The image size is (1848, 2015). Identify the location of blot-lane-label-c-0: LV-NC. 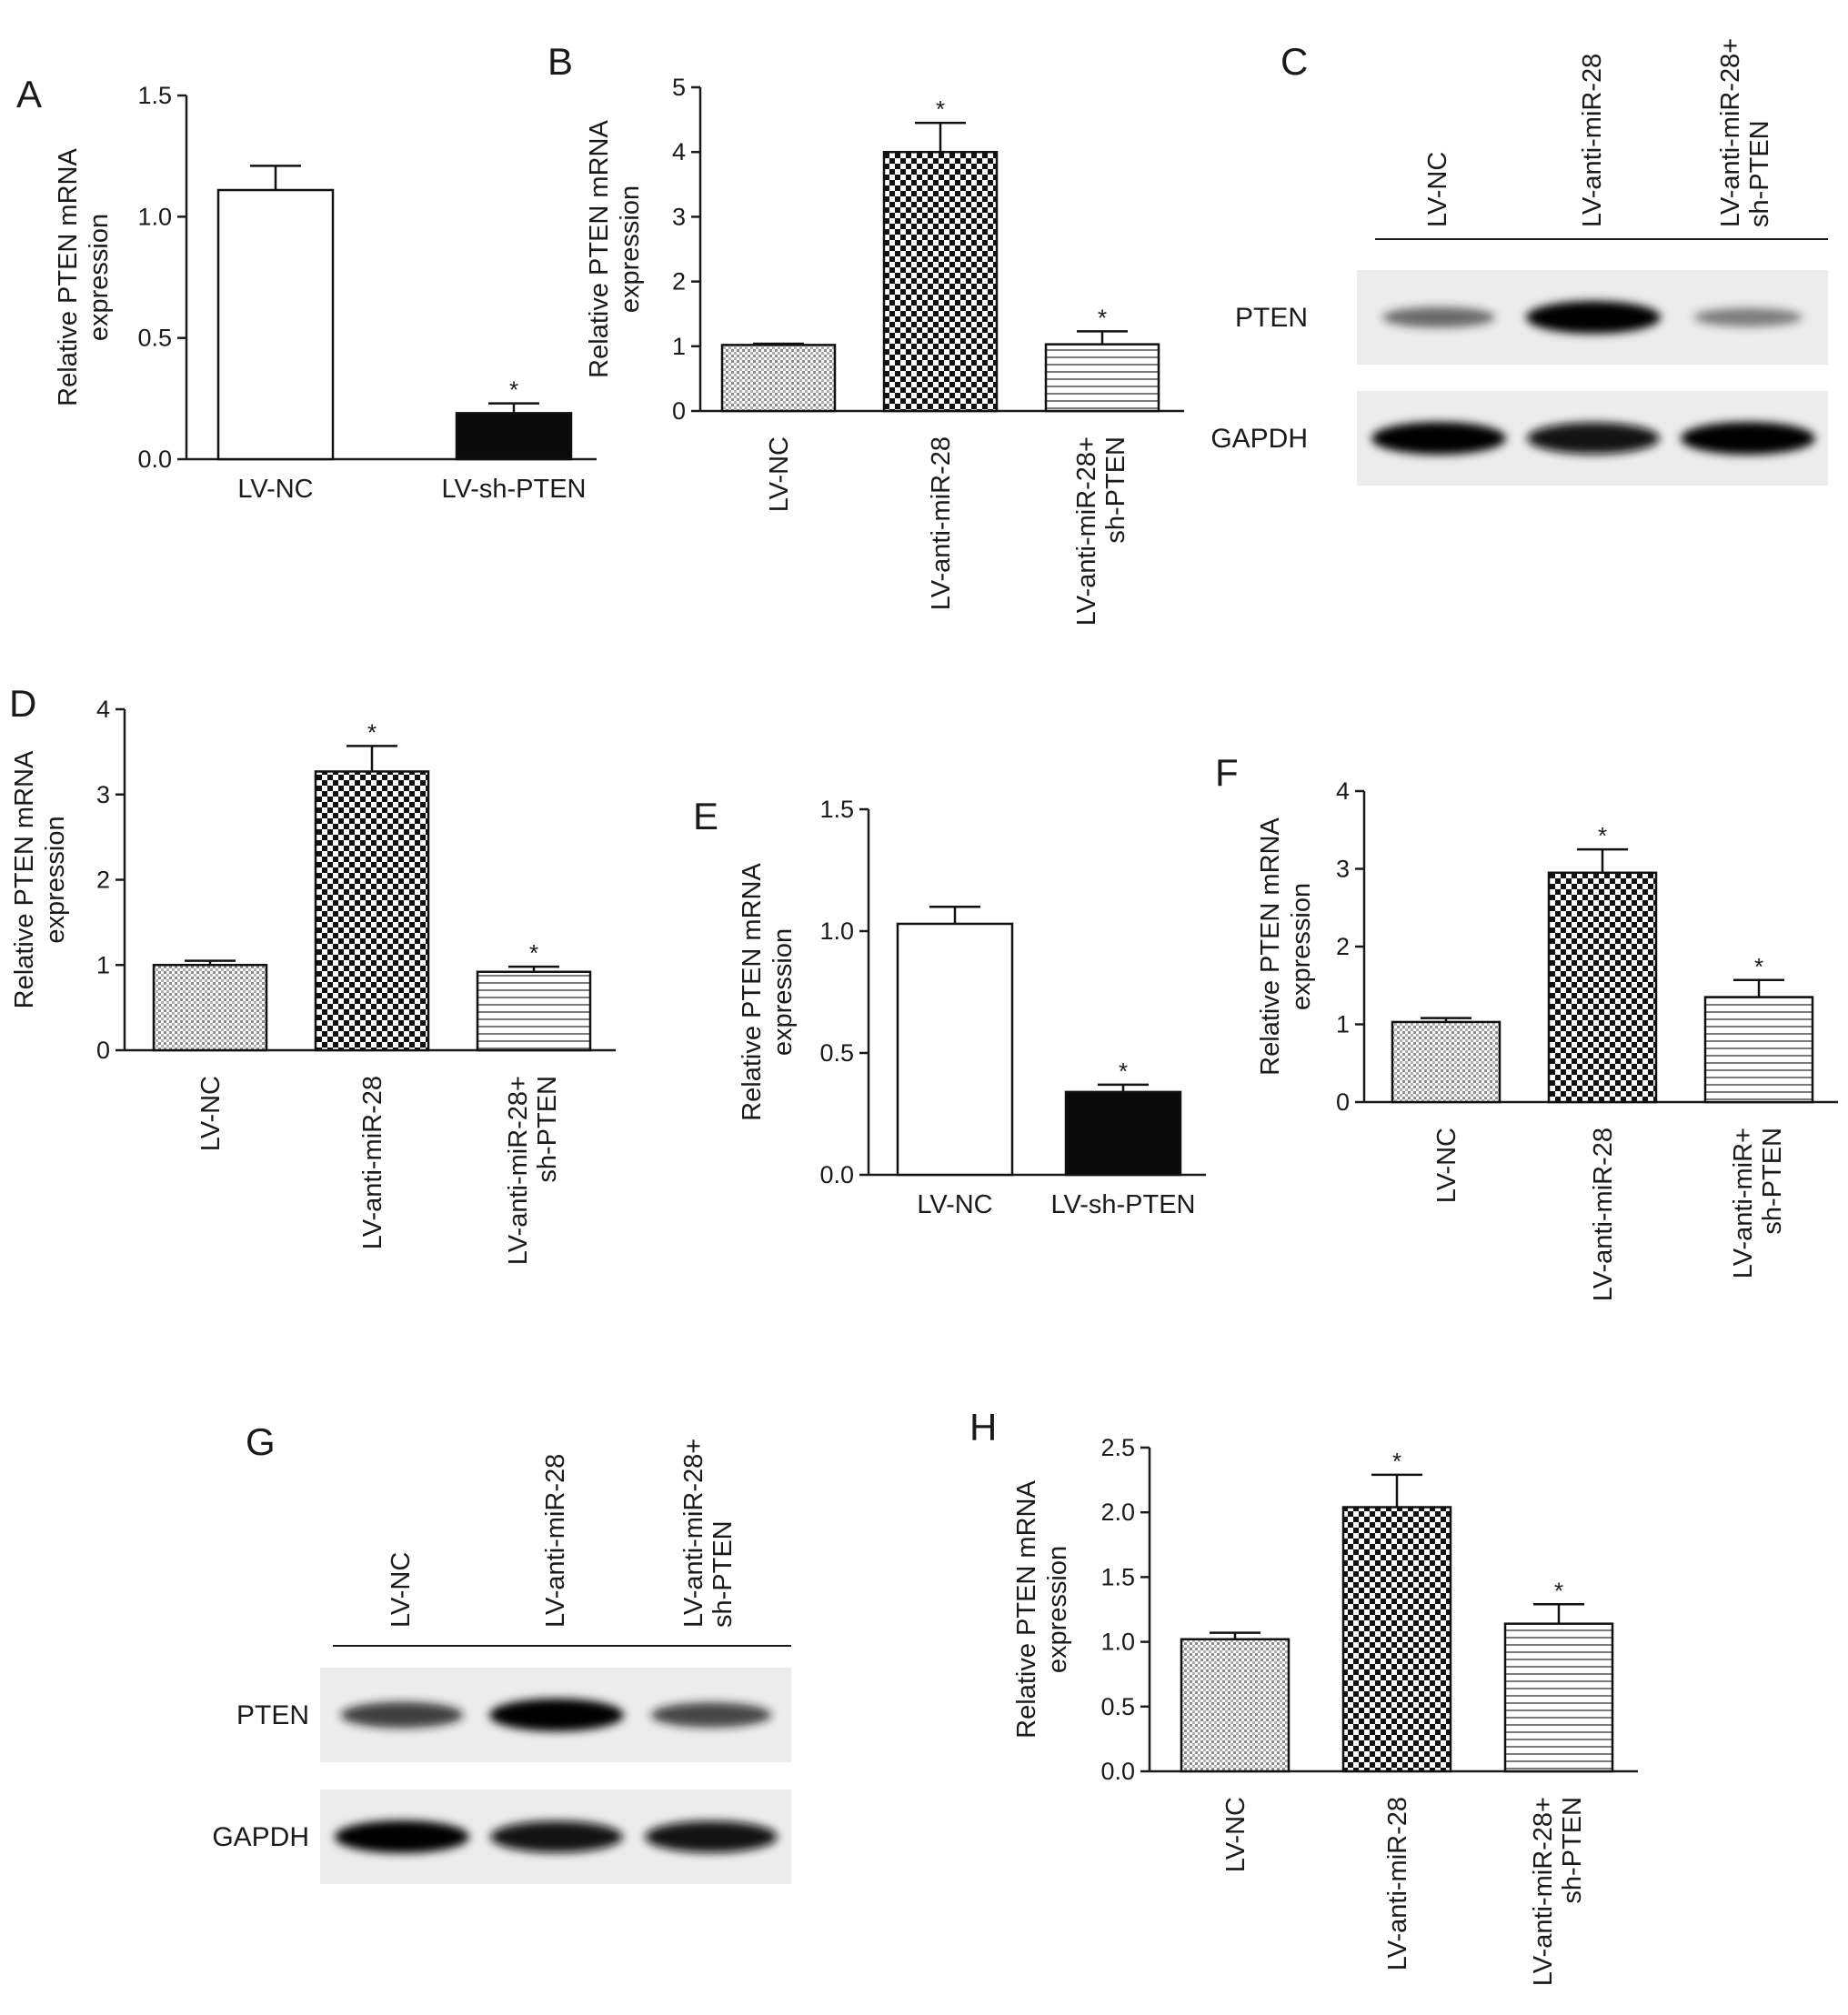
(1438, 190).